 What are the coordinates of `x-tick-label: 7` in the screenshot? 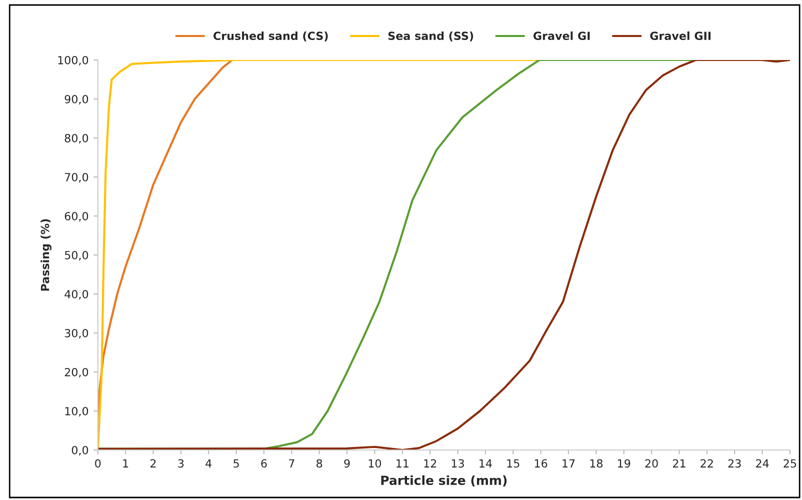 It's located at (291, 463).